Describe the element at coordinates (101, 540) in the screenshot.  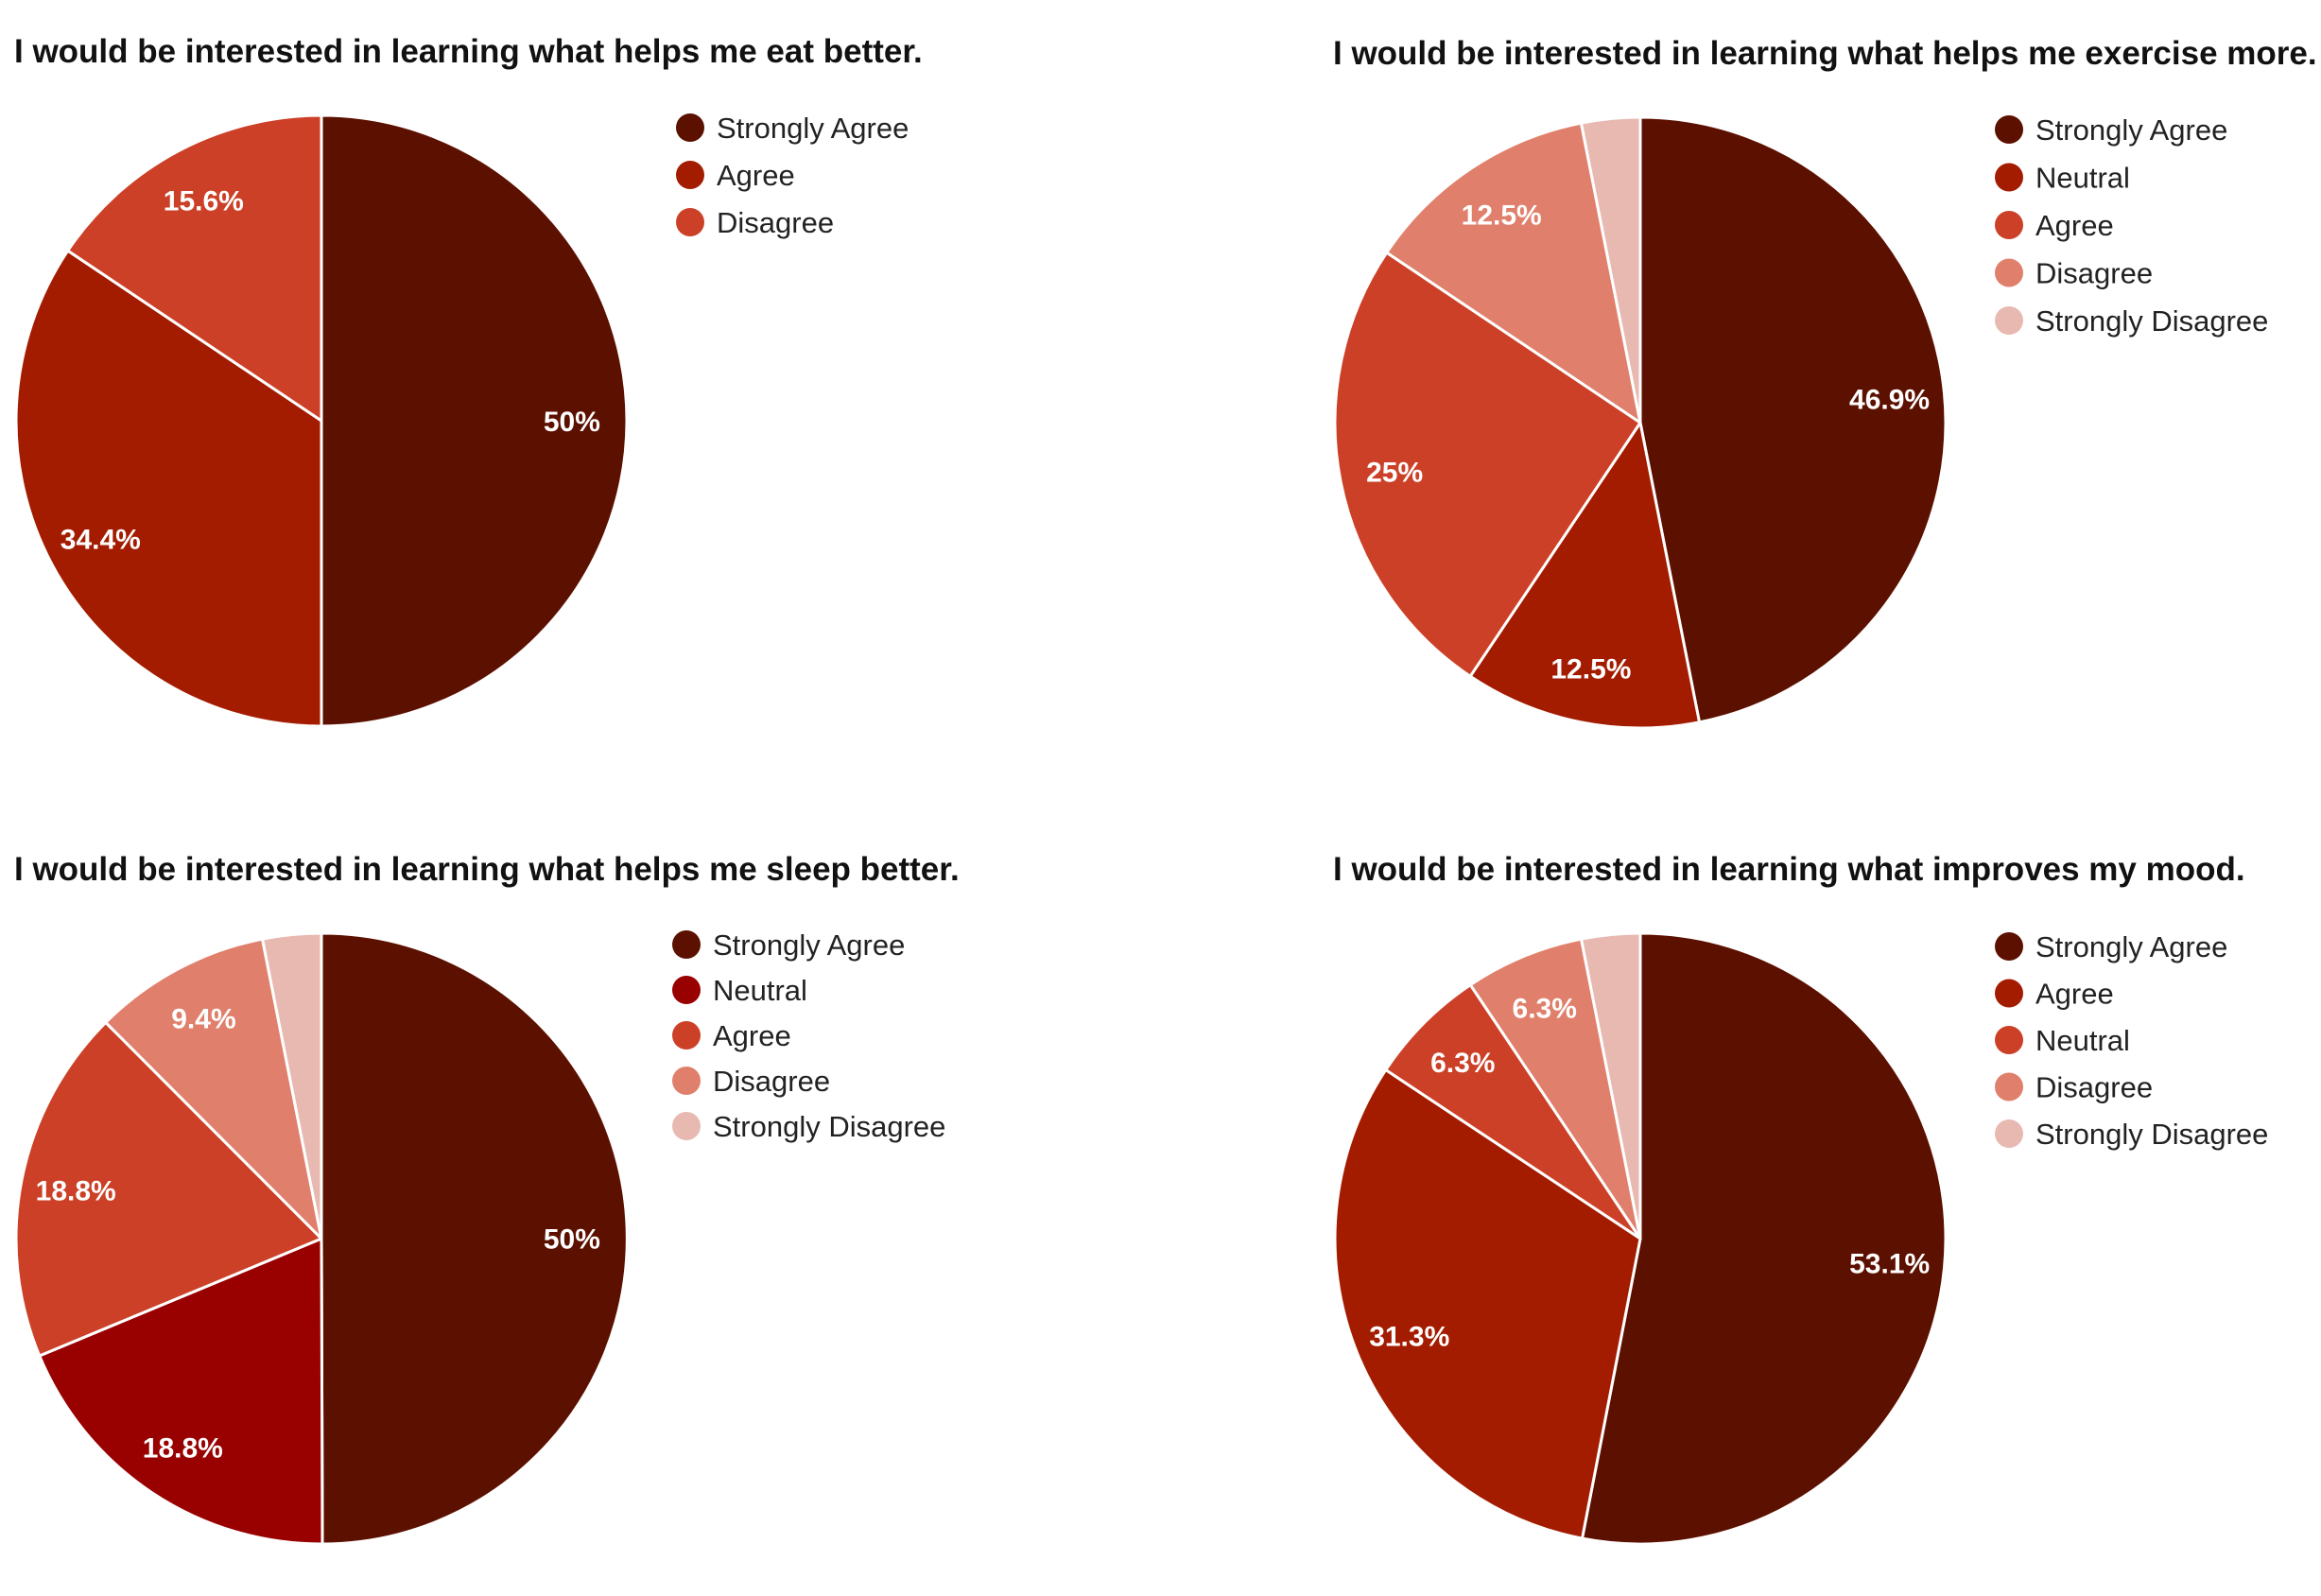
I see `data-label: 34.4%` at that location.